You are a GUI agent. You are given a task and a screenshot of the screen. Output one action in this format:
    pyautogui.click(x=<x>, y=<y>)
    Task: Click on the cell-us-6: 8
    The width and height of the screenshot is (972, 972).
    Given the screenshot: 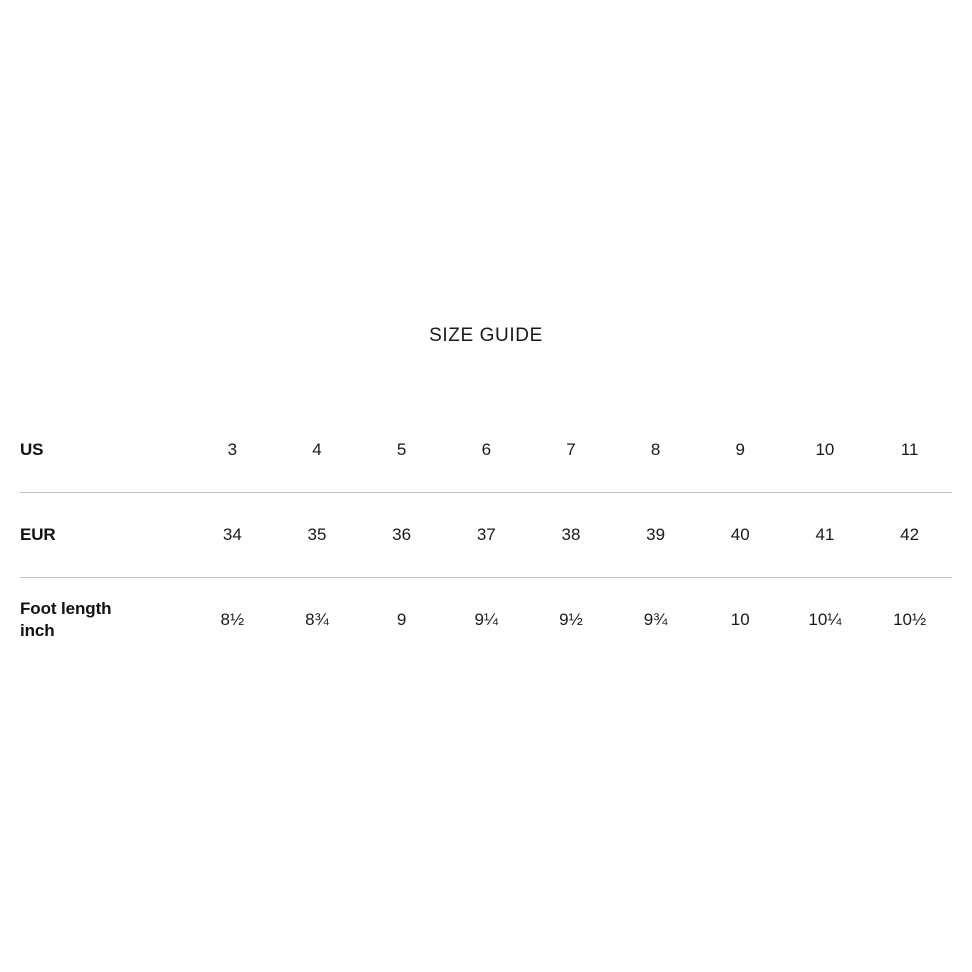 What is the action you would take?
    pyautogui.click(x=655, y=449)
    